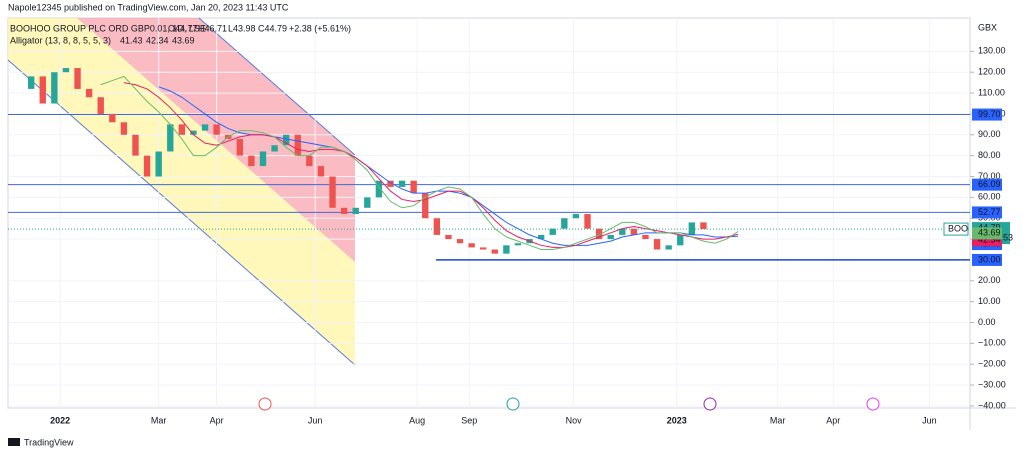  I want to click on y-tick-label: 60.00, so click(989, 197).